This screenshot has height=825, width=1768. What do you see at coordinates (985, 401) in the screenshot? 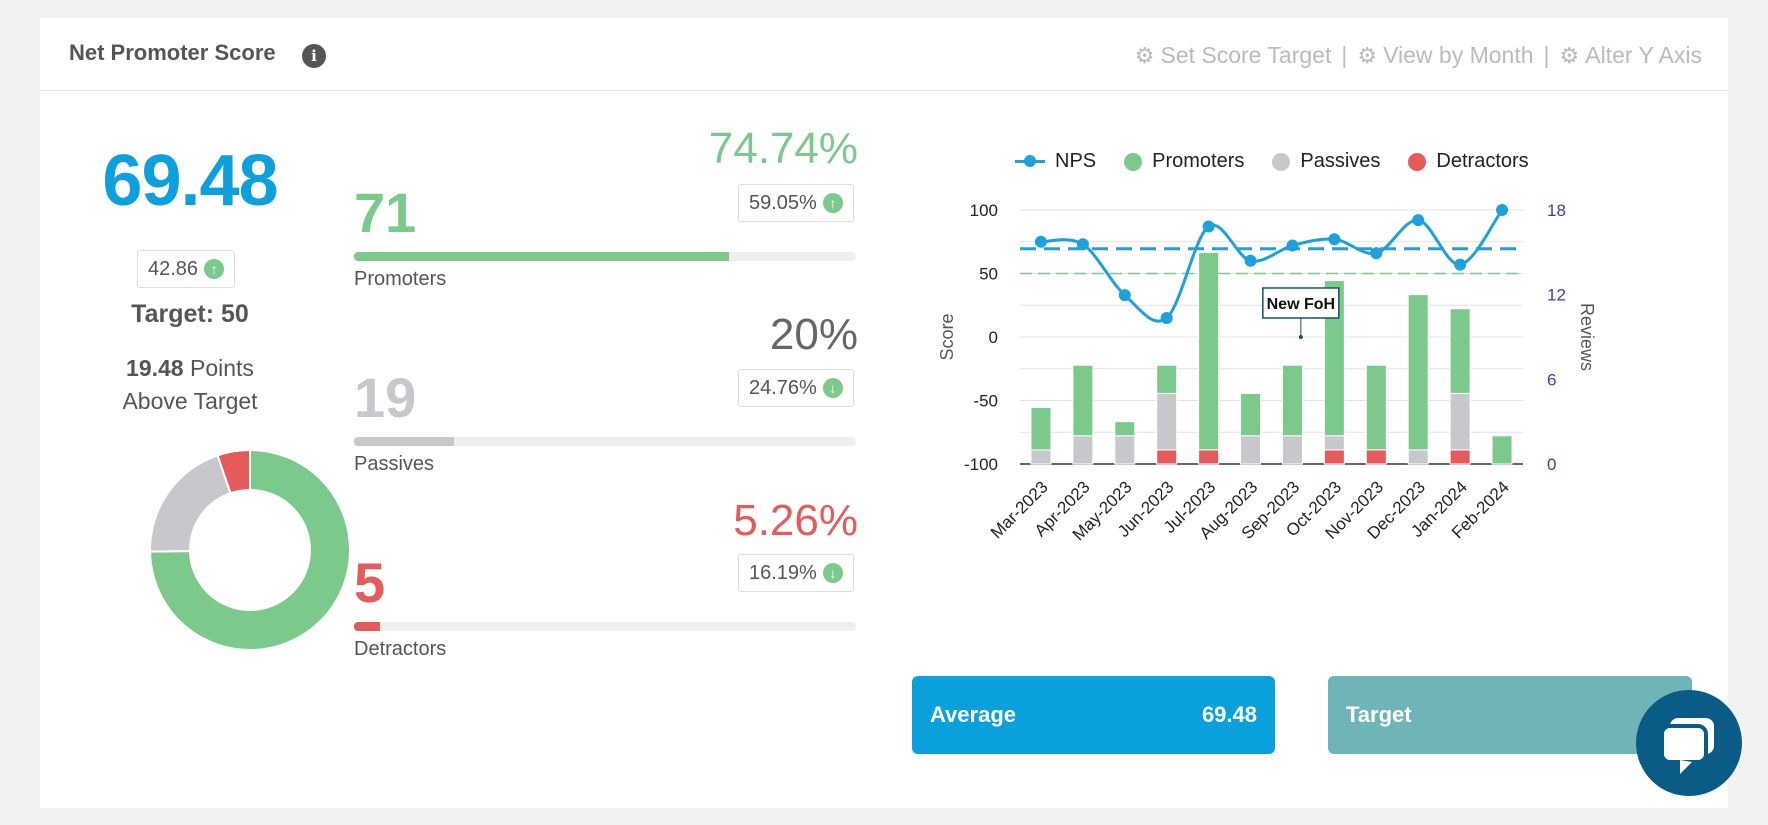
I see `y-tick-label: -50` at bounding box center [985, 401].